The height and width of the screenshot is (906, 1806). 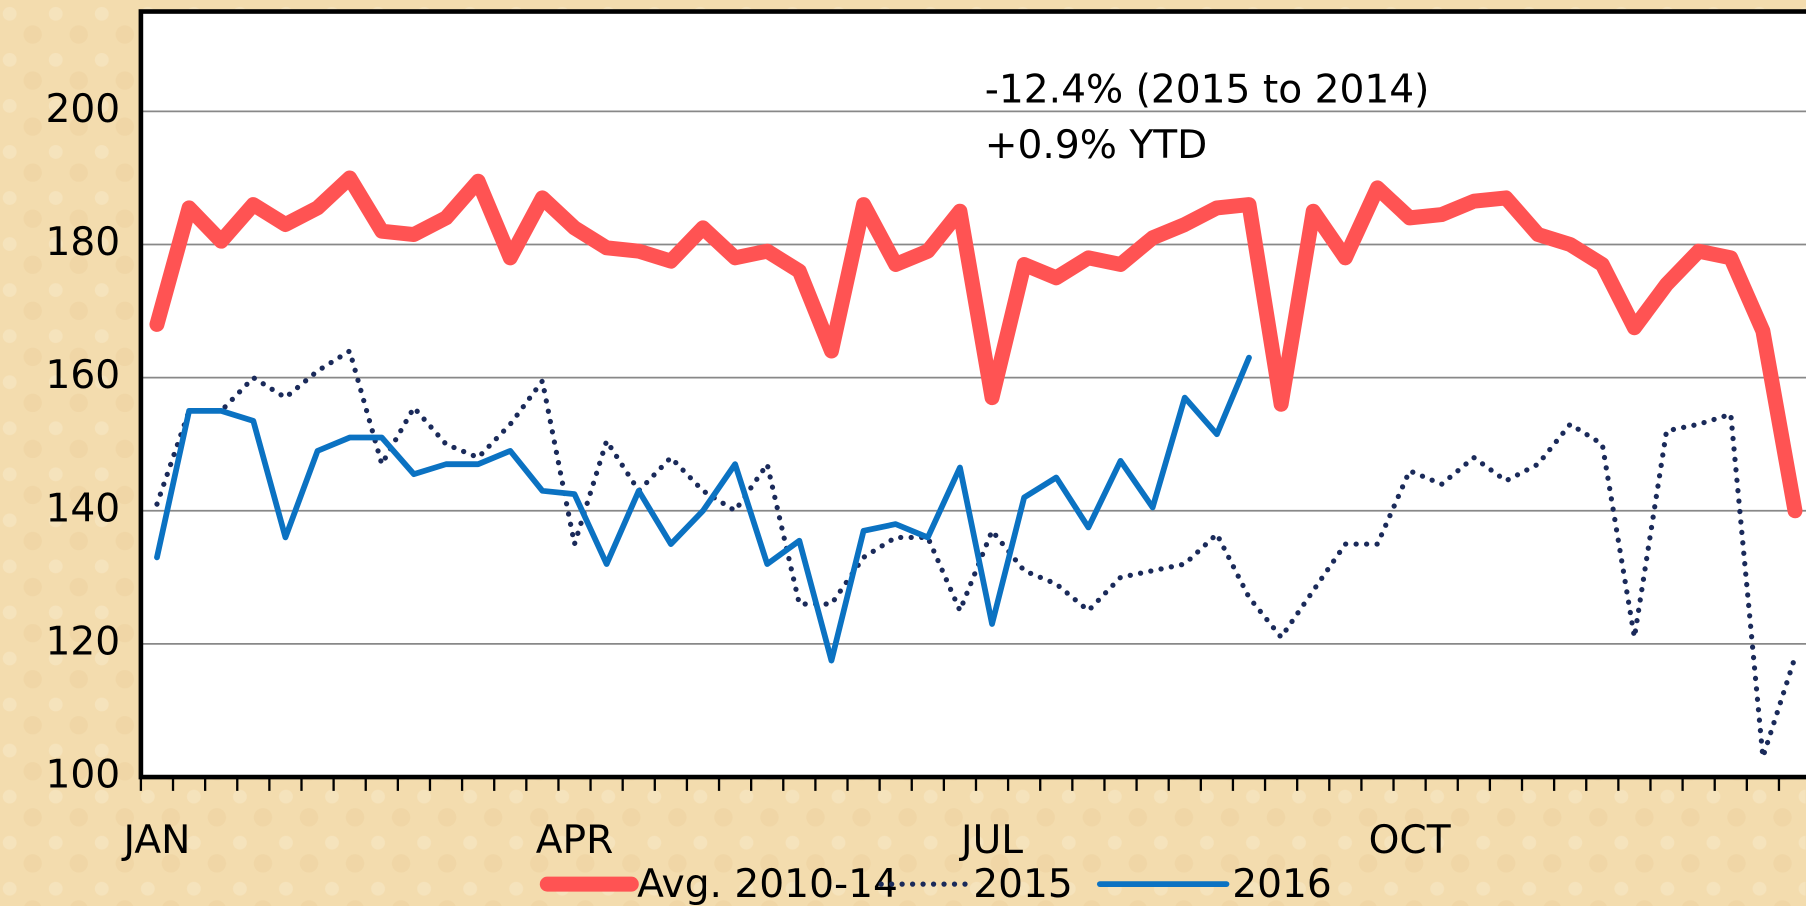 I want to click on legend-label: Avg. 2010-14, so click(x=767, y=884).